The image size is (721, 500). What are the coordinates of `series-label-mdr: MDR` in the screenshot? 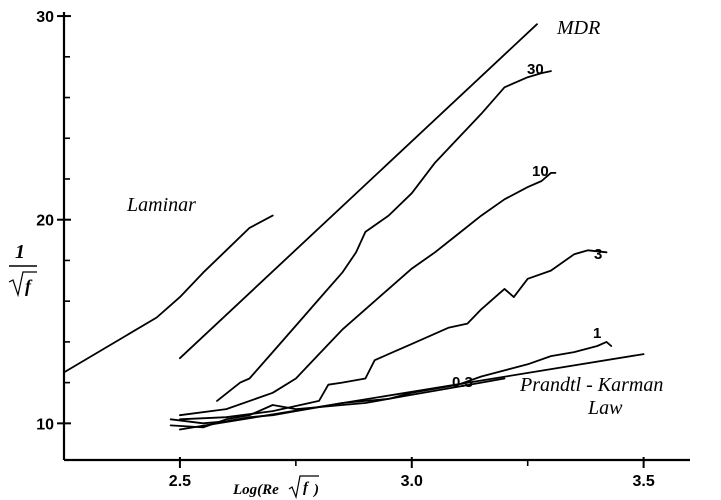 It's located at (578, 28).